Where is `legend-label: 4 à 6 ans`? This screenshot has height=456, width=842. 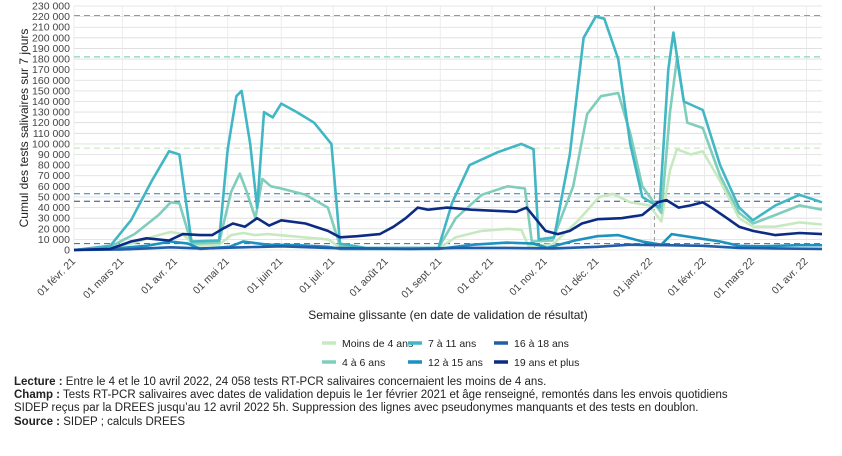 legend-label: 4 à 6 ans is located at coordinates (363, 363).